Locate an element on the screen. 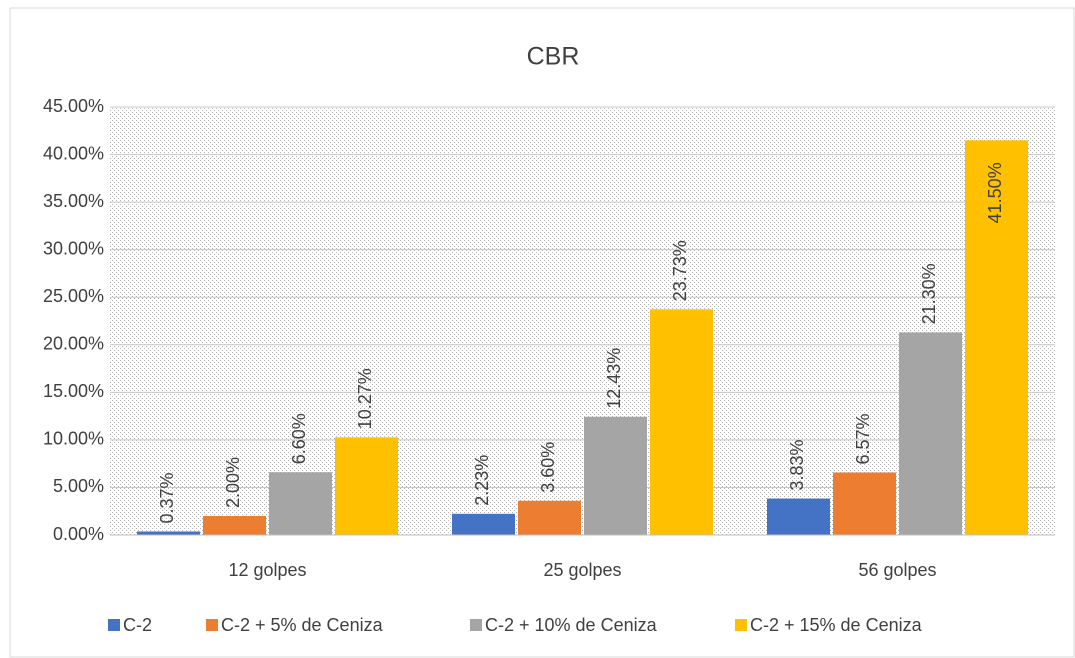  y-tick-label: 10.00% is located at coordinates (73, 439).